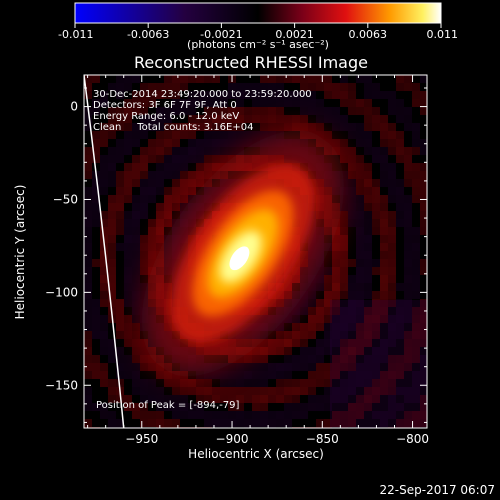  I want to click on x-tick-label: −950, so click(141, 439).